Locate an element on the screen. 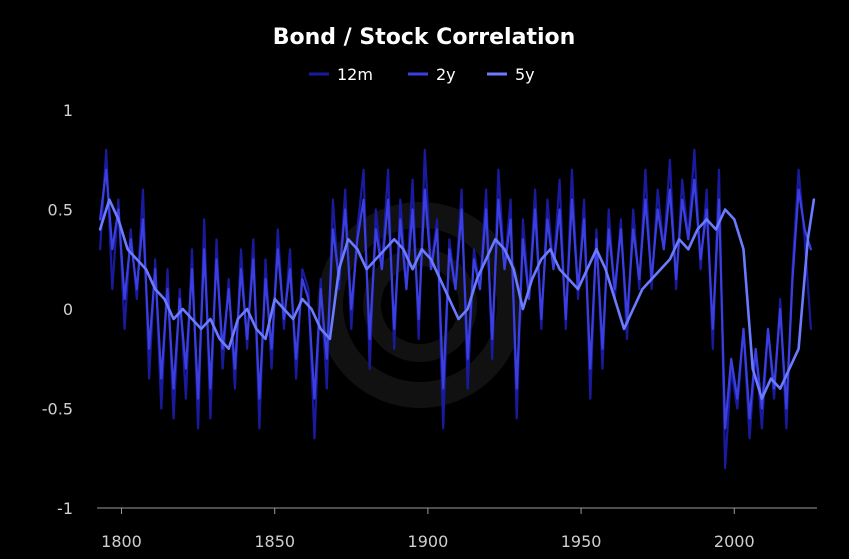 The image size is (849, 559). x-tick-label: 1850 is located at coordinates (274, 541).